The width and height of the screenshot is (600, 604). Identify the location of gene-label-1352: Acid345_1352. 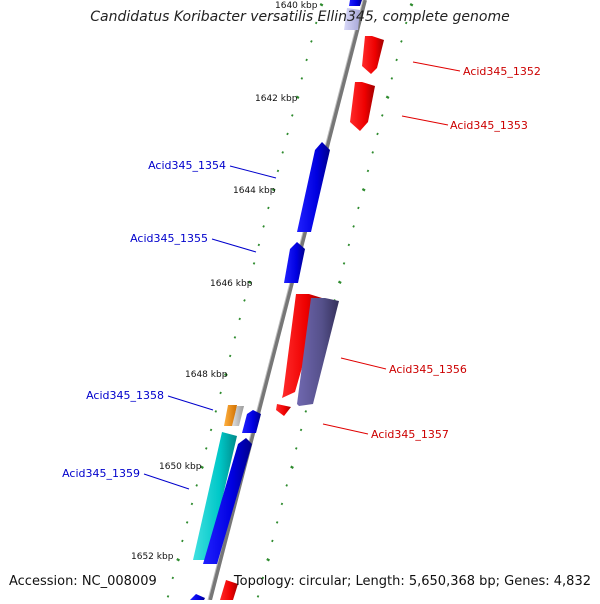
(502, 71).